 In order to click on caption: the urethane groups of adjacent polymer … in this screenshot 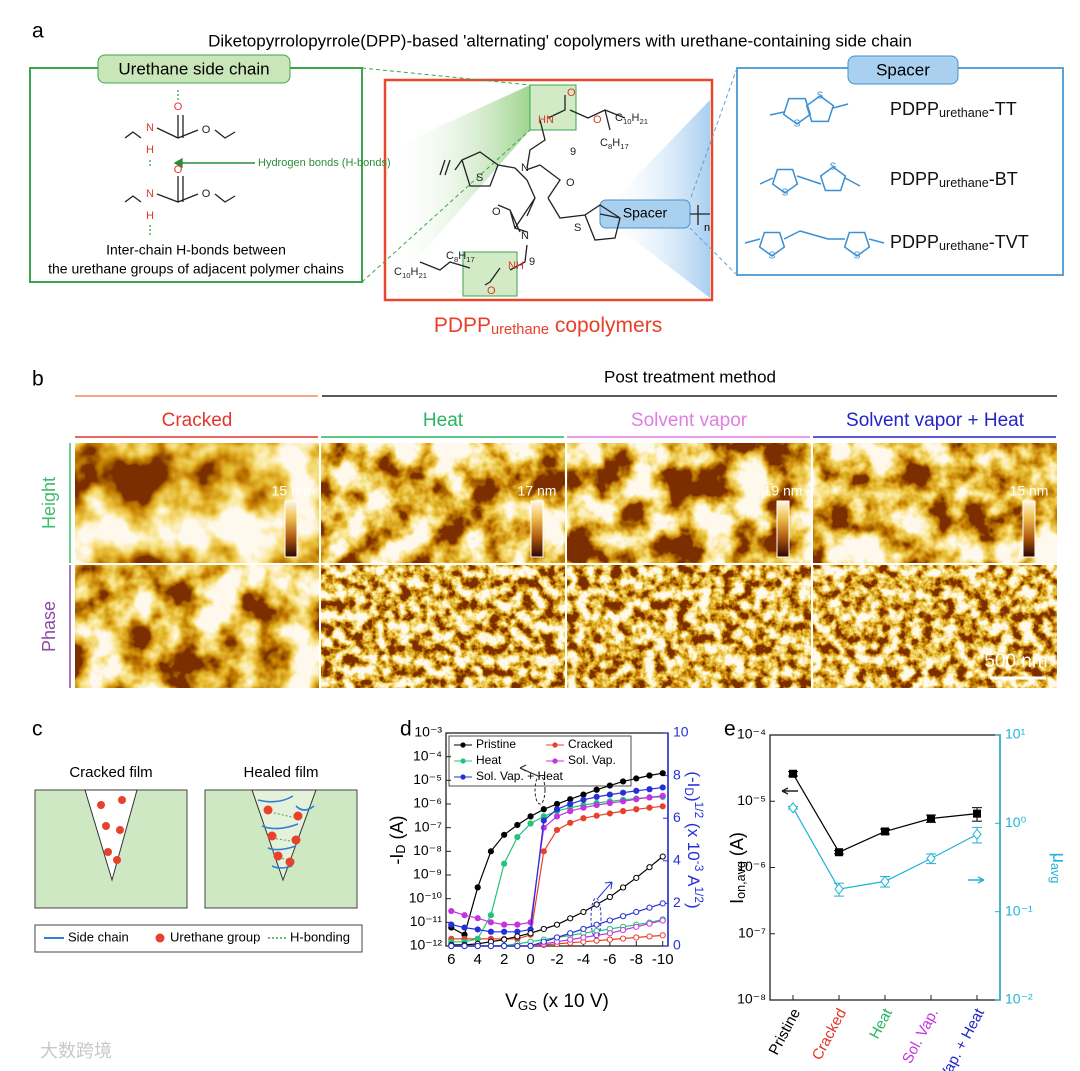, I will do `click(196, 269)`.